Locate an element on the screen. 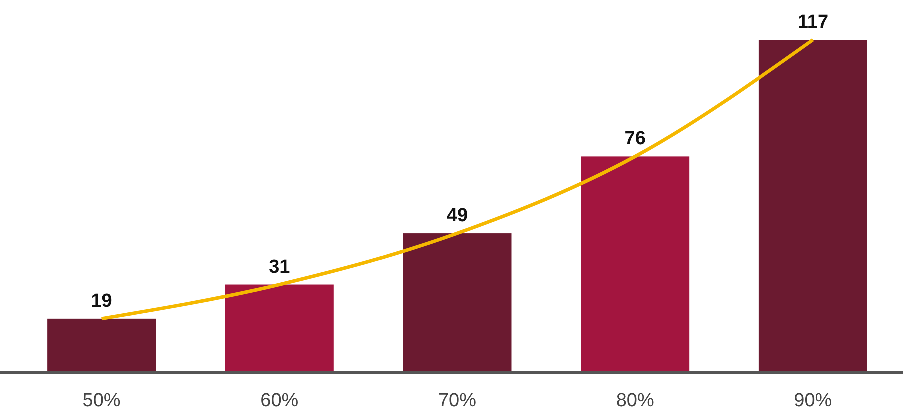 The height and width of the screenshot is (415, 903). x-tick-label: 50% is located at coordinates (101, 401).